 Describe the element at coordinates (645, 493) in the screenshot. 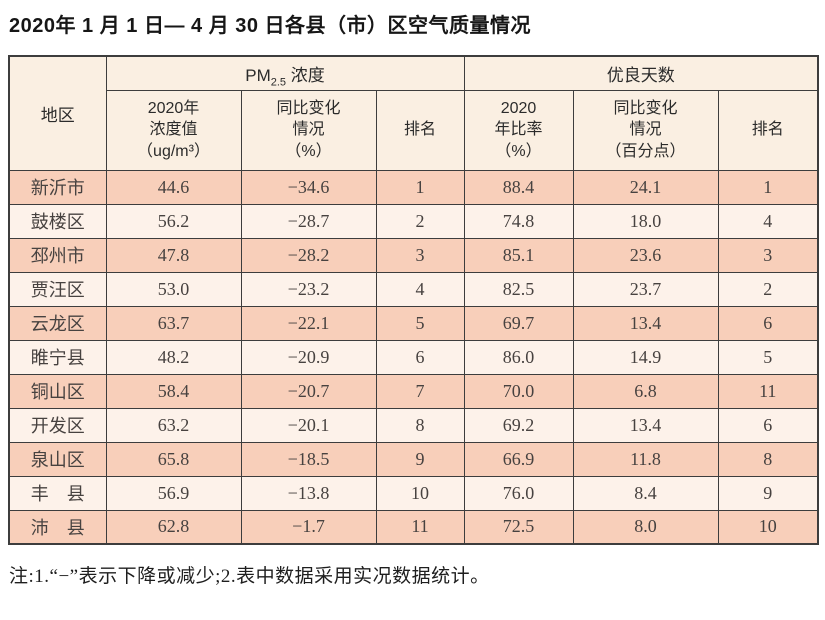

I see `days-change-cell: 8.4` at that location.